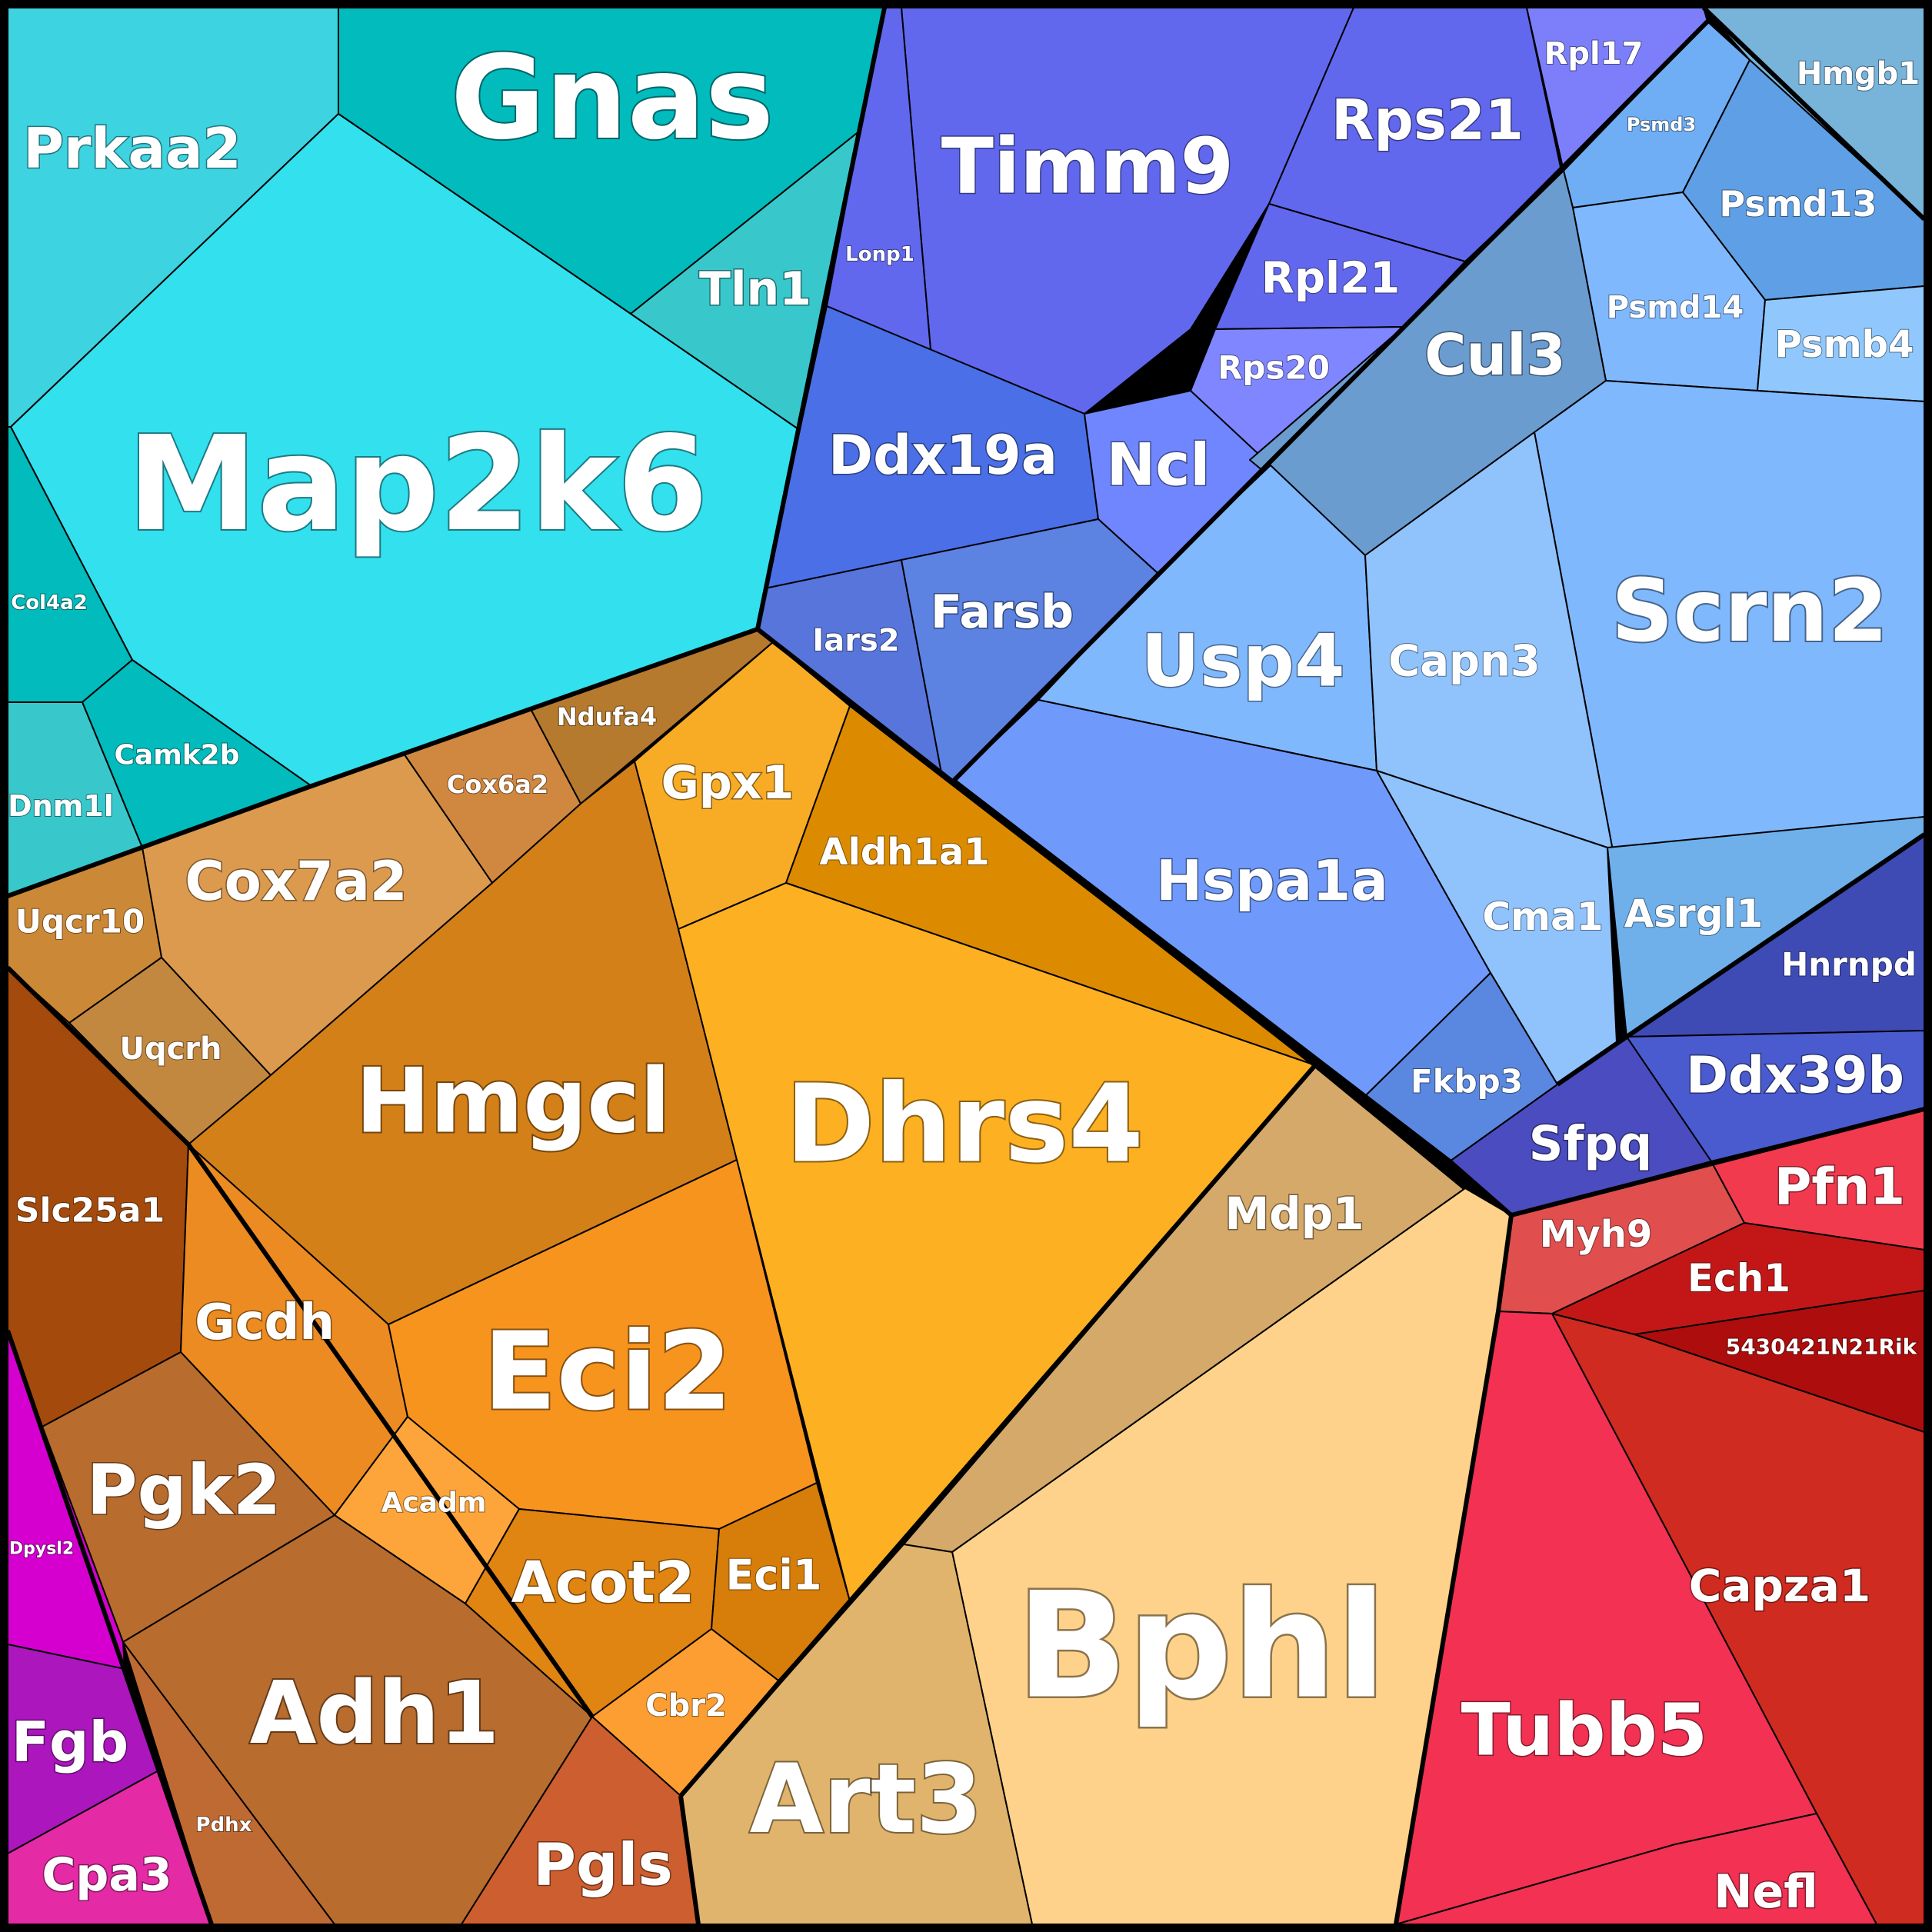  What do you see at coordinates (1779, 1586) in the screenshot?
I see `label-capza1: Capza1` at bounding box center [1779, 1586].